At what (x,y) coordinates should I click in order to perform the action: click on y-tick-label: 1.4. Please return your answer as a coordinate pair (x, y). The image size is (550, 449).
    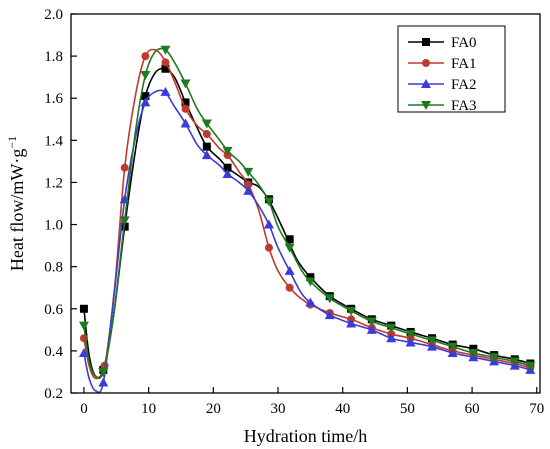
    Looking at the image, I should click on (53, 141).